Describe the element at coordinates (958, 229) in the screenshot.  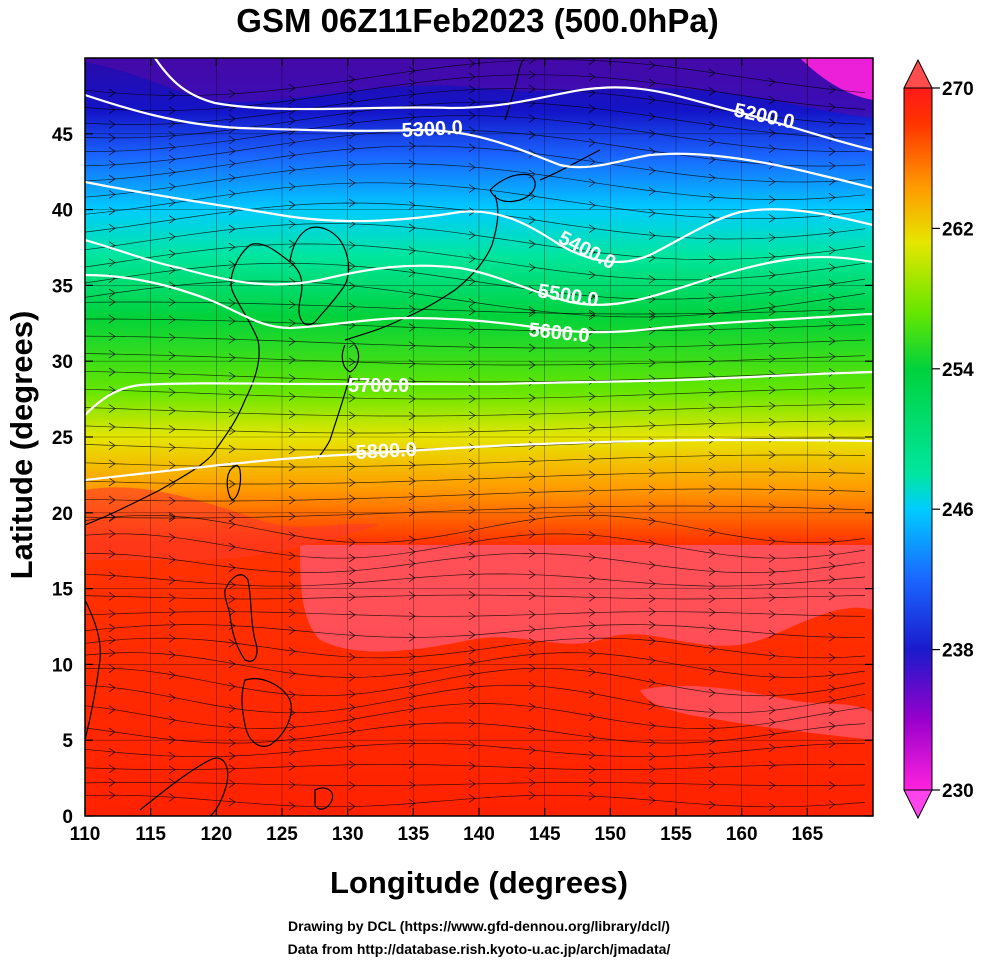
I see `colorbar-tick-label: 262` at that location.